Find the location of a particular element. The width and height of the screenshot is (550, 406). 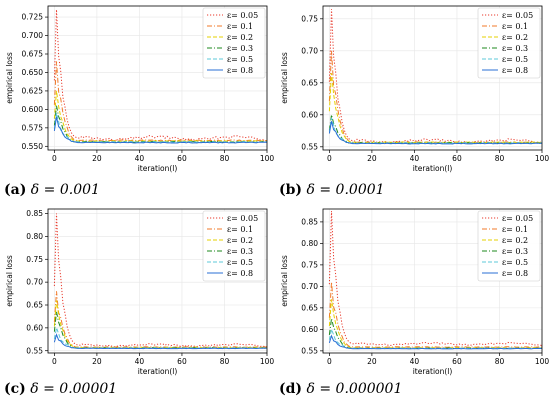

caption-text: δ = 0.00001 is located at coordinates (74, 389).